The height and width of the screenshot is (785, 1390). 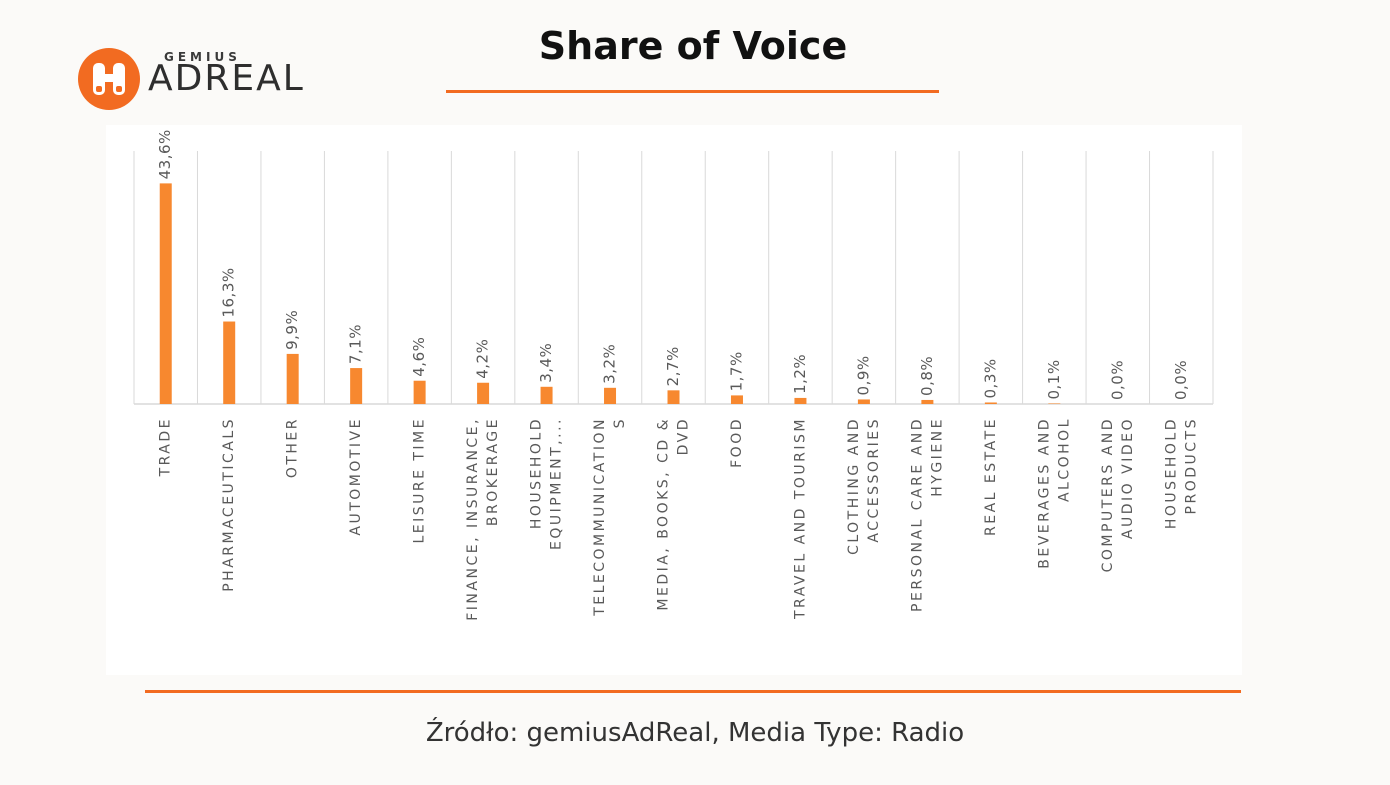 What do you see at coordinates (693, 46) in the screenshot?
I see `page-title: Share of Voice` at bounding box center [693, 46].